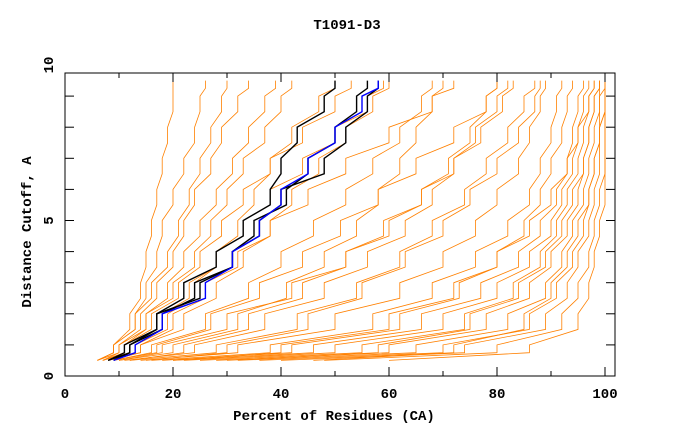  I want to click on x-tick-label: 100, so click(604, 395).